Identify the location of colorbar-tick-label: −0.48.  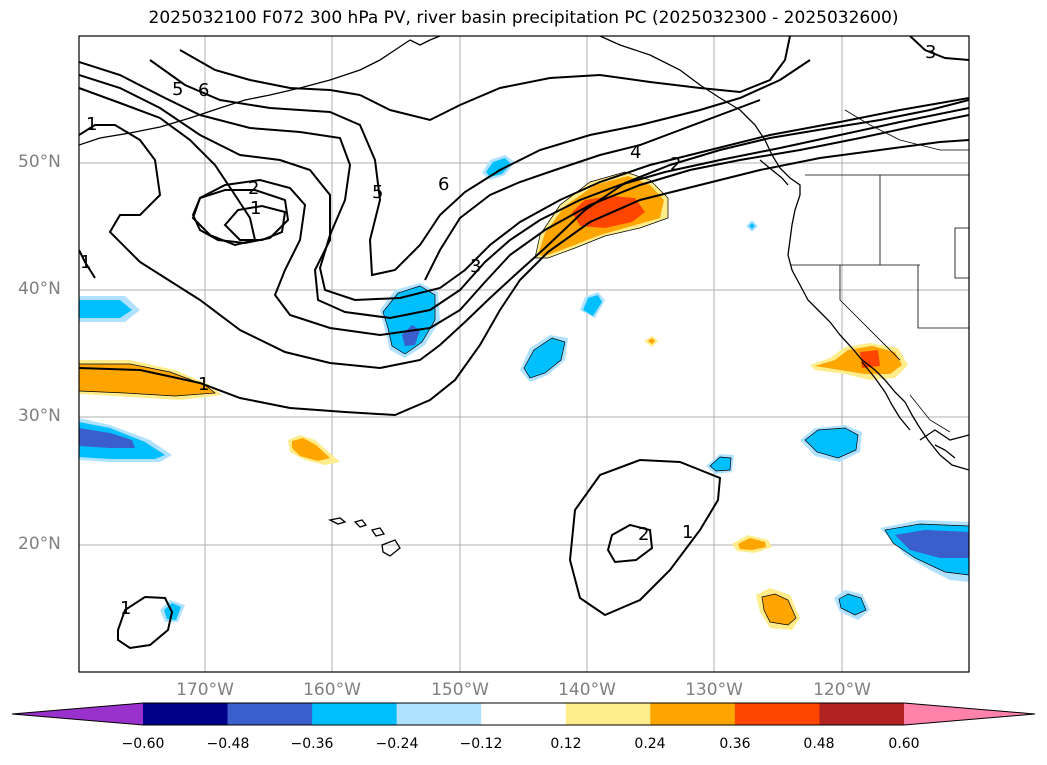
(228, 744).